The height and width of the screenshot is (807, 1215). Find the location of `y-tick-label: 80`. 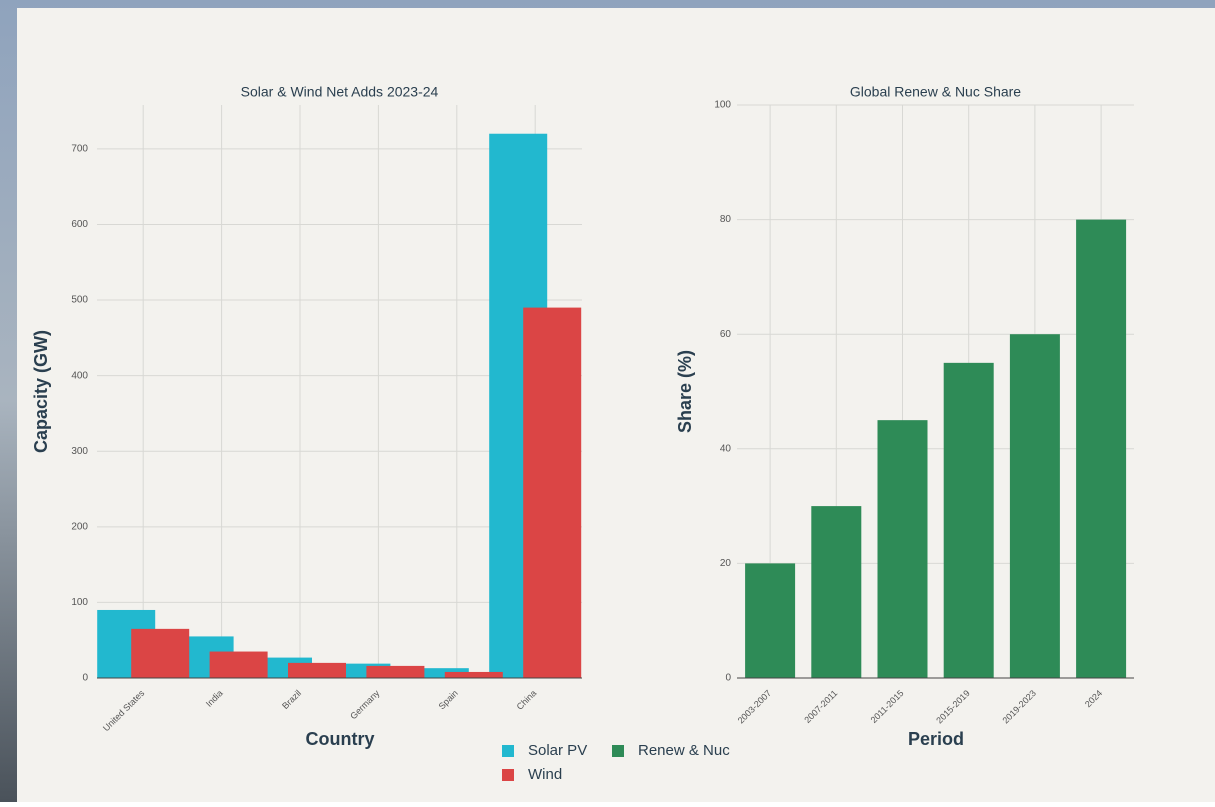

y-tick-label: 80 is located at coordinates (726, 219).